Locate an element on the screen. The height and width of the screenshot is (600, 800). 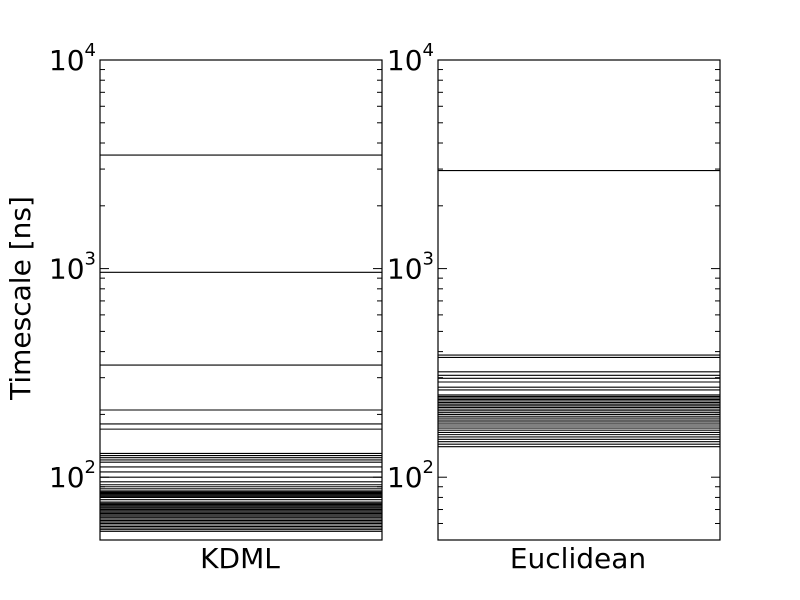
y-tick-label-euclidean-0: 10² is located at coordinates (410, 475).